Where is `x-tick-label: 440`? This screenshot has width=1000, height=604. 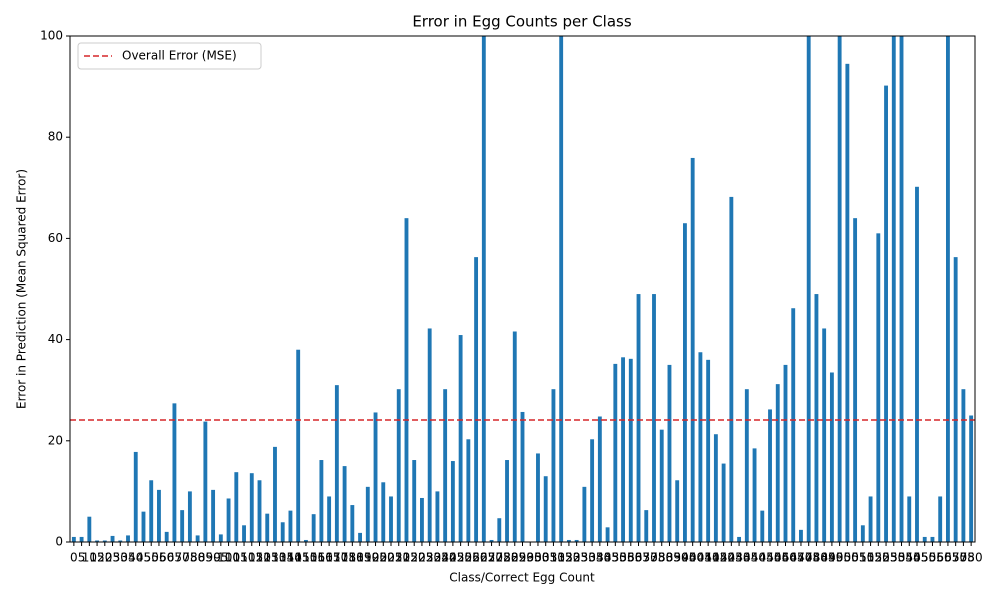 x-tick-label: 440 is located at coordinates (754, 558).